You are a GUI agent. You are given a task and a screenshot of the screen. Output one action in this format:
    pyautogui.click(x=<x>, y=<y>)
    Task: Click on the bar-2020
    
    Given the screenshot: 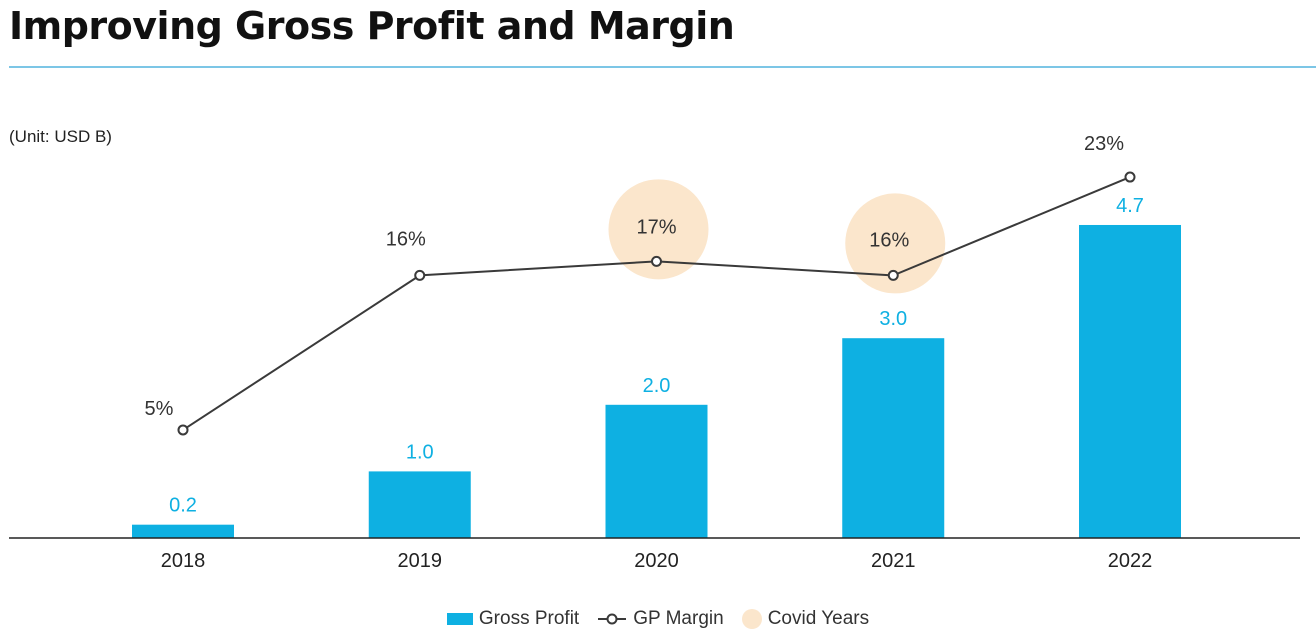 What is the action you would take?
    pyautogui.click(x=656, y=471)
    